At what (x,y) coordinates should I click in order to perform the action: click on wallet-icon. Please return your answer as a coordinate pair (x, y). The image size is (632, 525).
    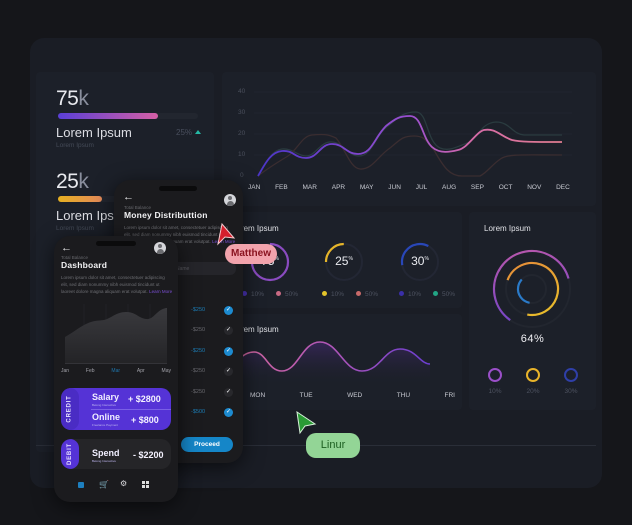
    Looking at the image, I should click on (81, 485).